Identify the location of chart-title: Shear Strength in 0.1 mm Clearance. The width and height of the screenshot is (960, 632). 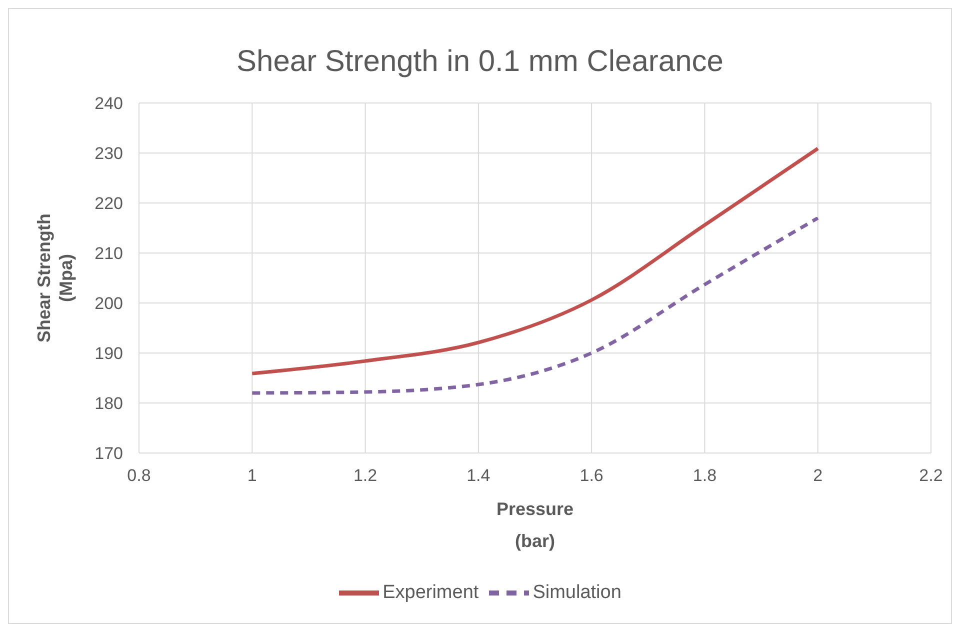
(480, 62).